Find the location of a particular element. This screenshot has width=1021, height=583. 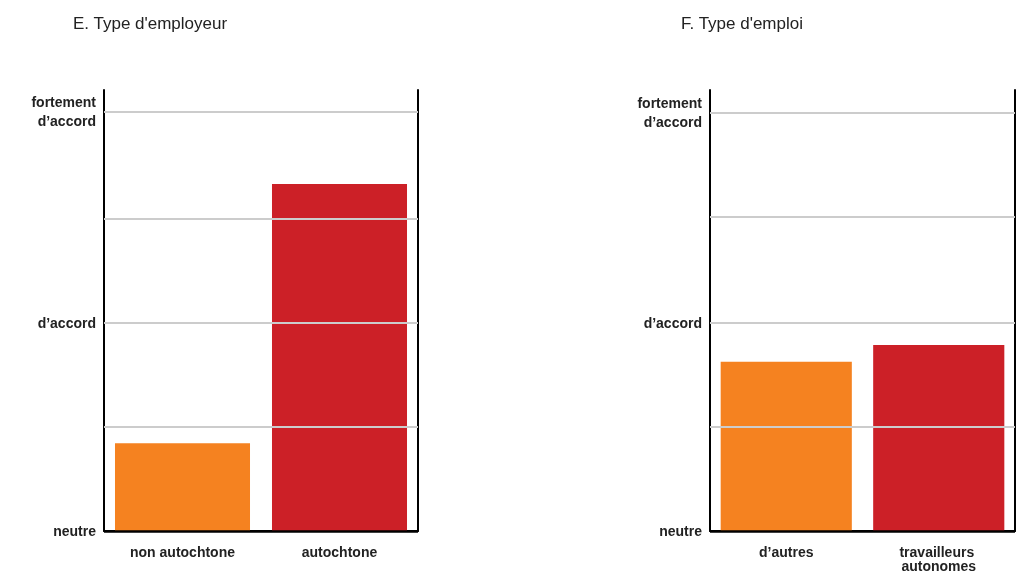

x-tick-label: travailleurs autonomes is located at coordinates (939, 559).